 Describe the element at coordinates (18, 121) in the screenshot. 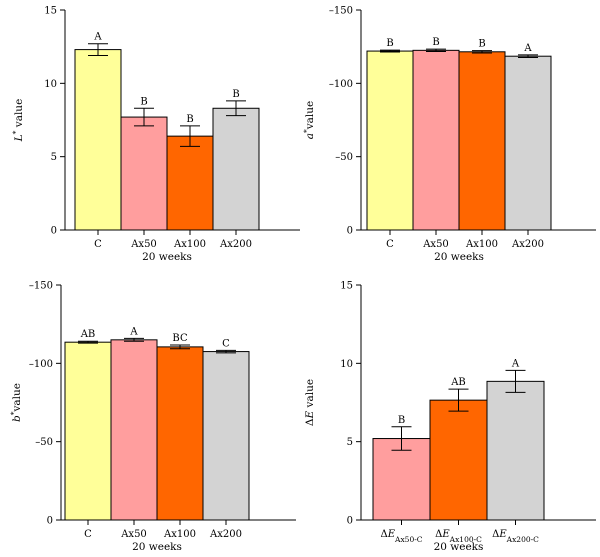

I see `y-axis-title: L* value` at that location.